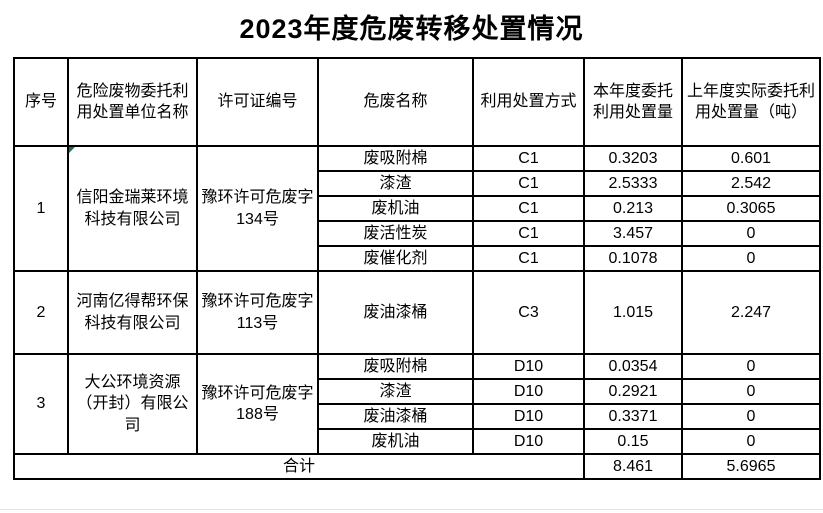  I want to click on table-row: 废油漆桶 D10 0.3371 0, so click(417, 416).